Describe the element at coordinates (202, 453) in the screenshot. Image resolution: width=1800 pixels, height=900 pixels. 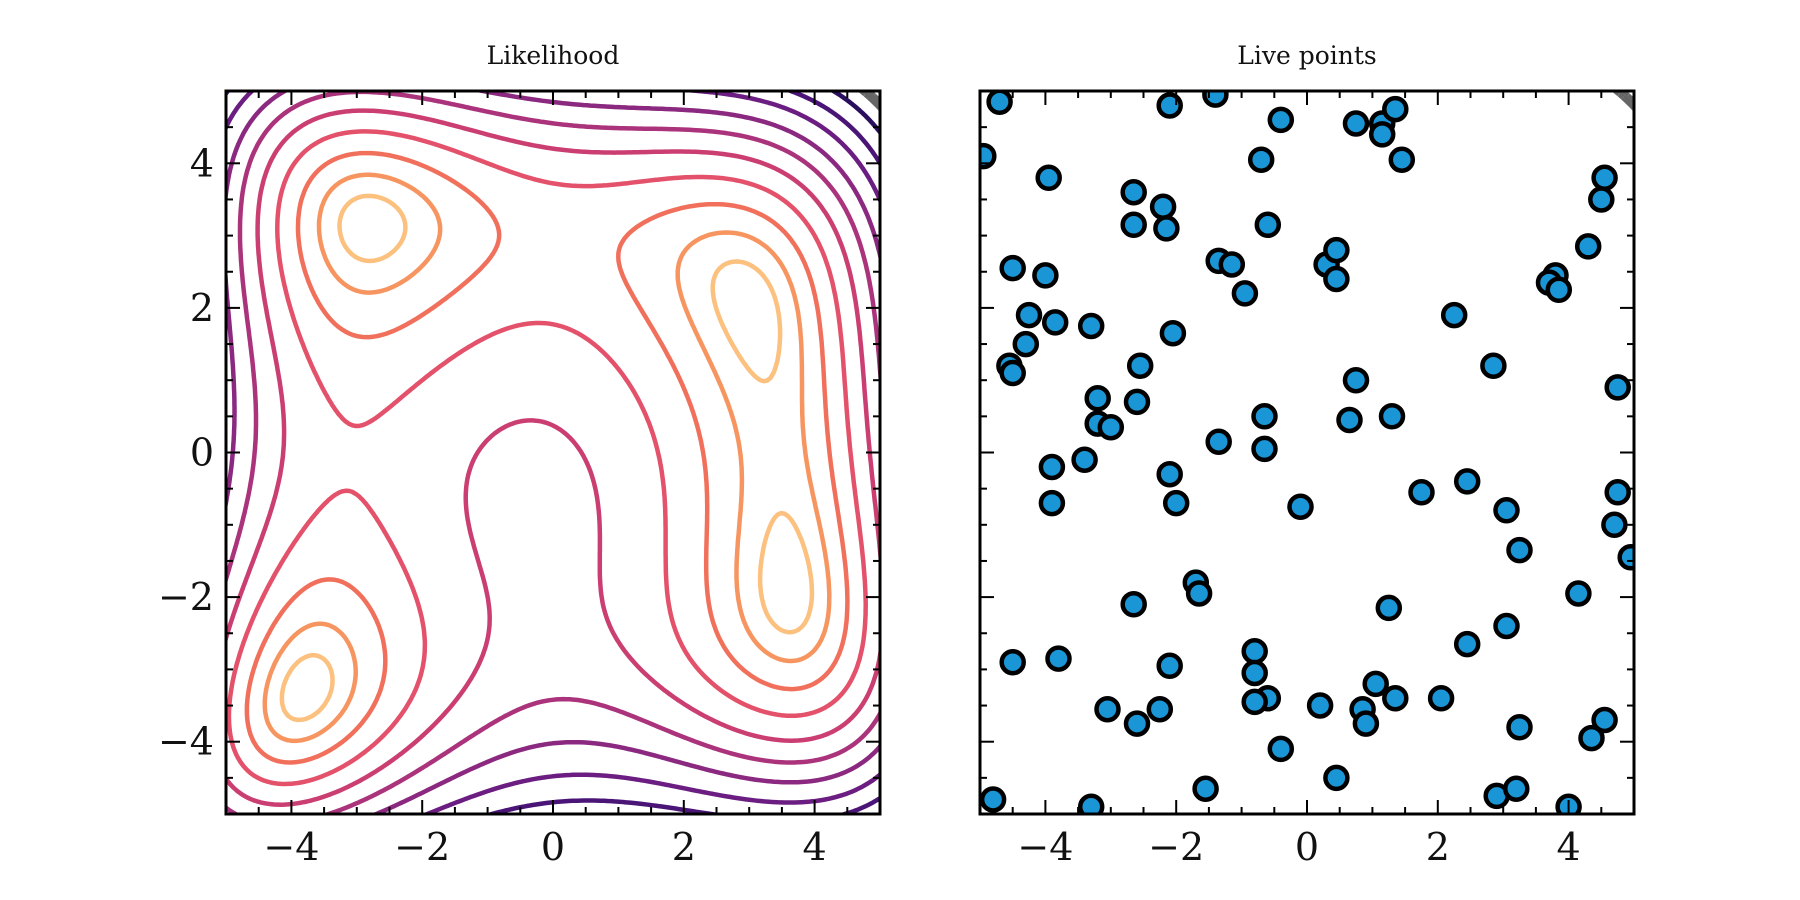
I see `y-tick-label: 0` at that location.